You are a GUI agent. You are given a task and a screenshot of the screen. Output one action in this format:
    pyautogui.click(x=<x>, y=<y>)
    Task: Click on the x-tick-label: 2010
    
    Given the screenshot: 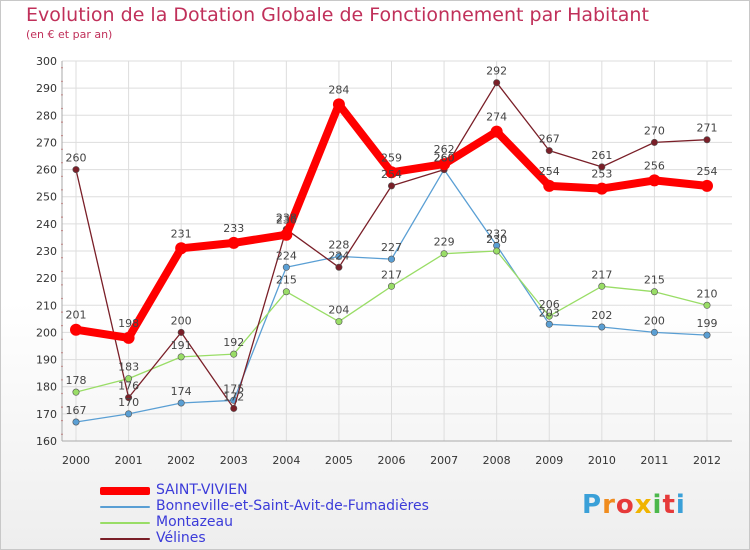 What is the action you would take?
    pyautogui.click(x=602, y=460)
    